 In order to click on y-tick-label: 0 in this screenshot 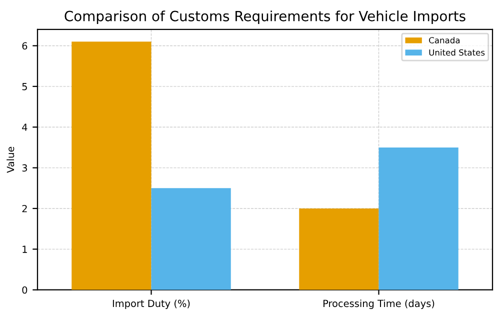, I will do `click(25, 290)`.